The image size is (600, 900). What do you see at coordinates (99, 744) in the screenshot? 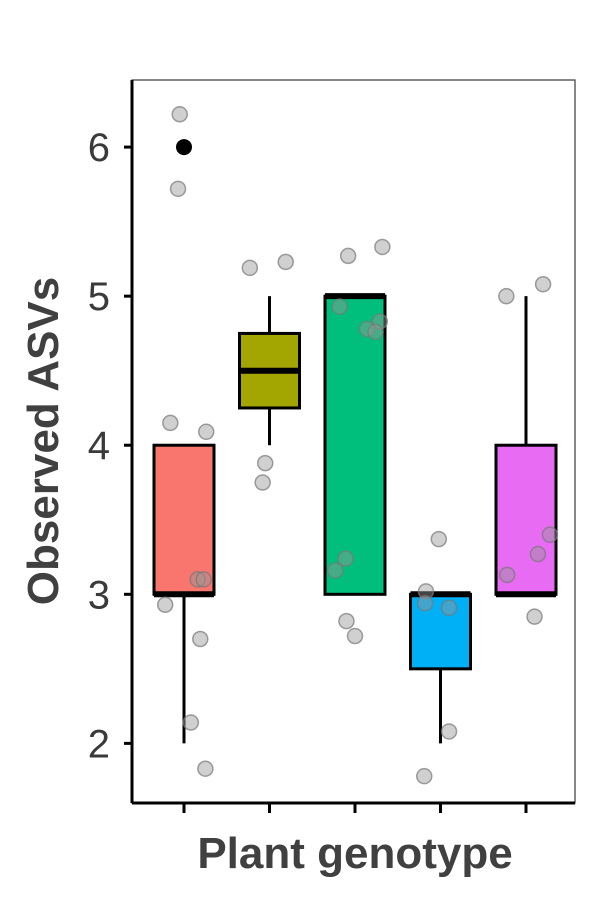
I see `y-tick-label: 2` at bounding box center [99, 744].